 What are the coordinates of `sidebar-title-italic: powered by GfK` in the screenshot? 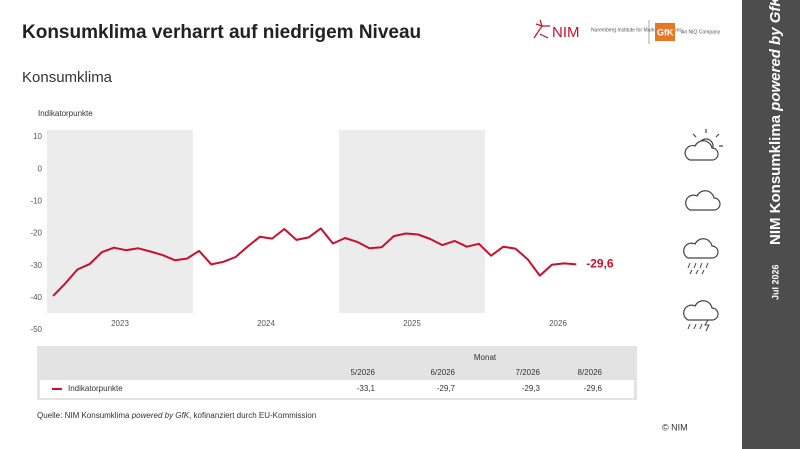 It's located at (775, 56).